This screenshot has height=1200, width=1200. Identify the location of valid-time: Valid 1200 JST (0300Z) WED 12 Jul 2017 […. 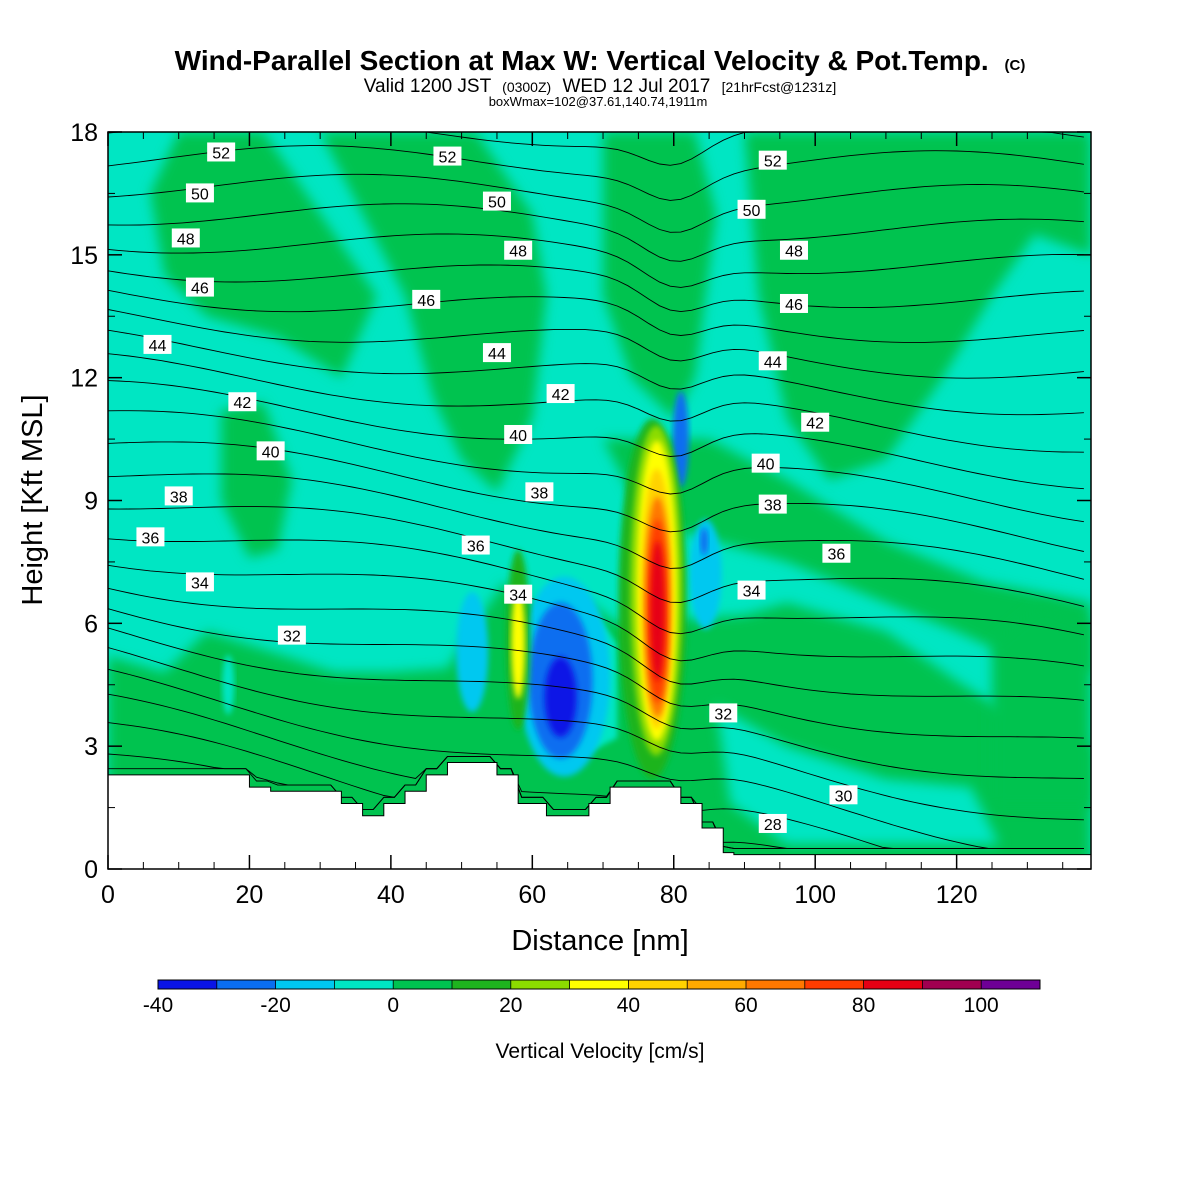
(600, 86).